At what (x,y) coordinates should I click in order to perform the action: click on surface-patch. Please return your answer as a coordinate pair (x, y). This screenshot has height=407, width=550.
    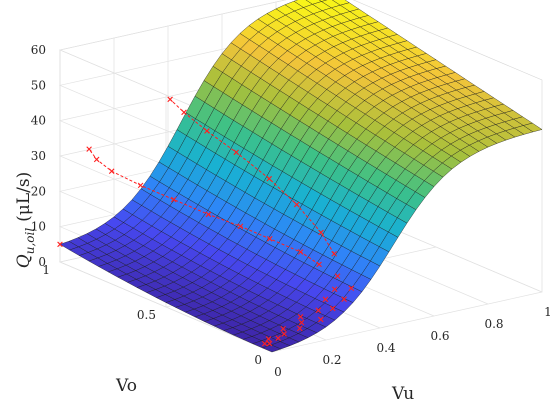
    Looking at the image, I should click on (532, 127).